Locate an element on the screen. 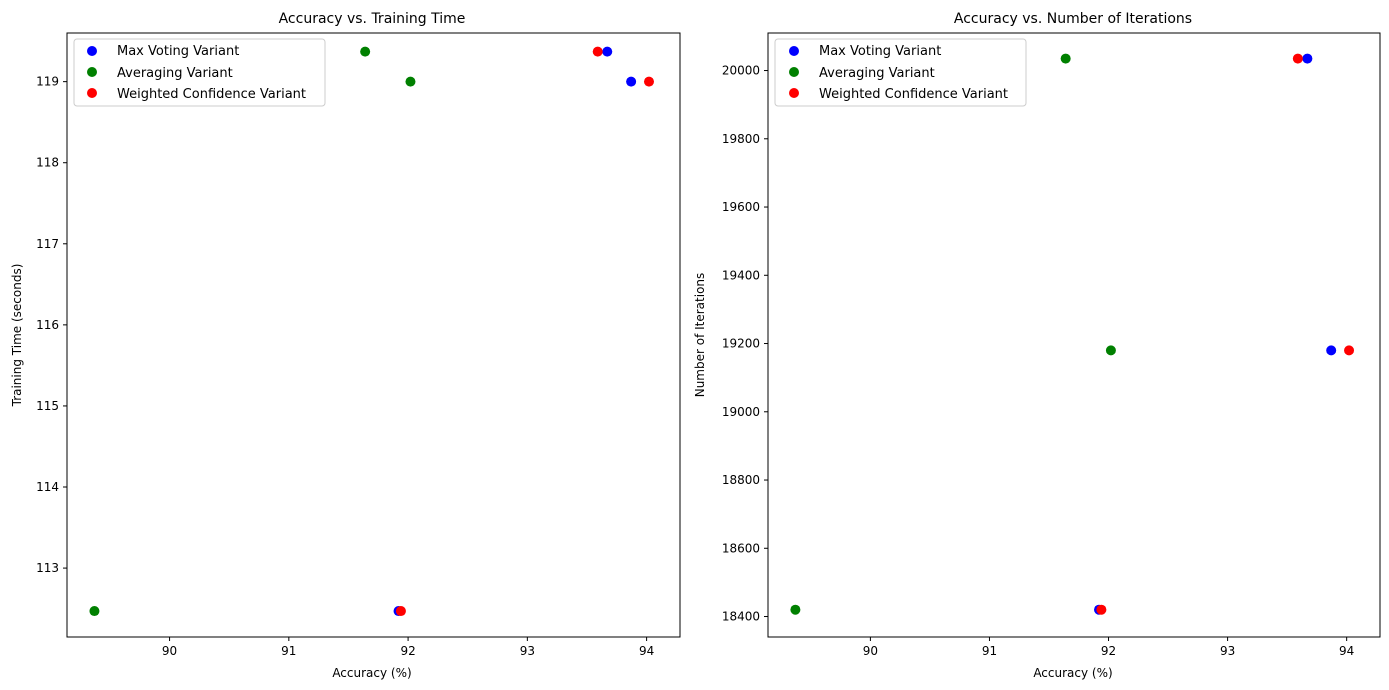  y-tick-label: 19400 is located at coordinates (741, 275).